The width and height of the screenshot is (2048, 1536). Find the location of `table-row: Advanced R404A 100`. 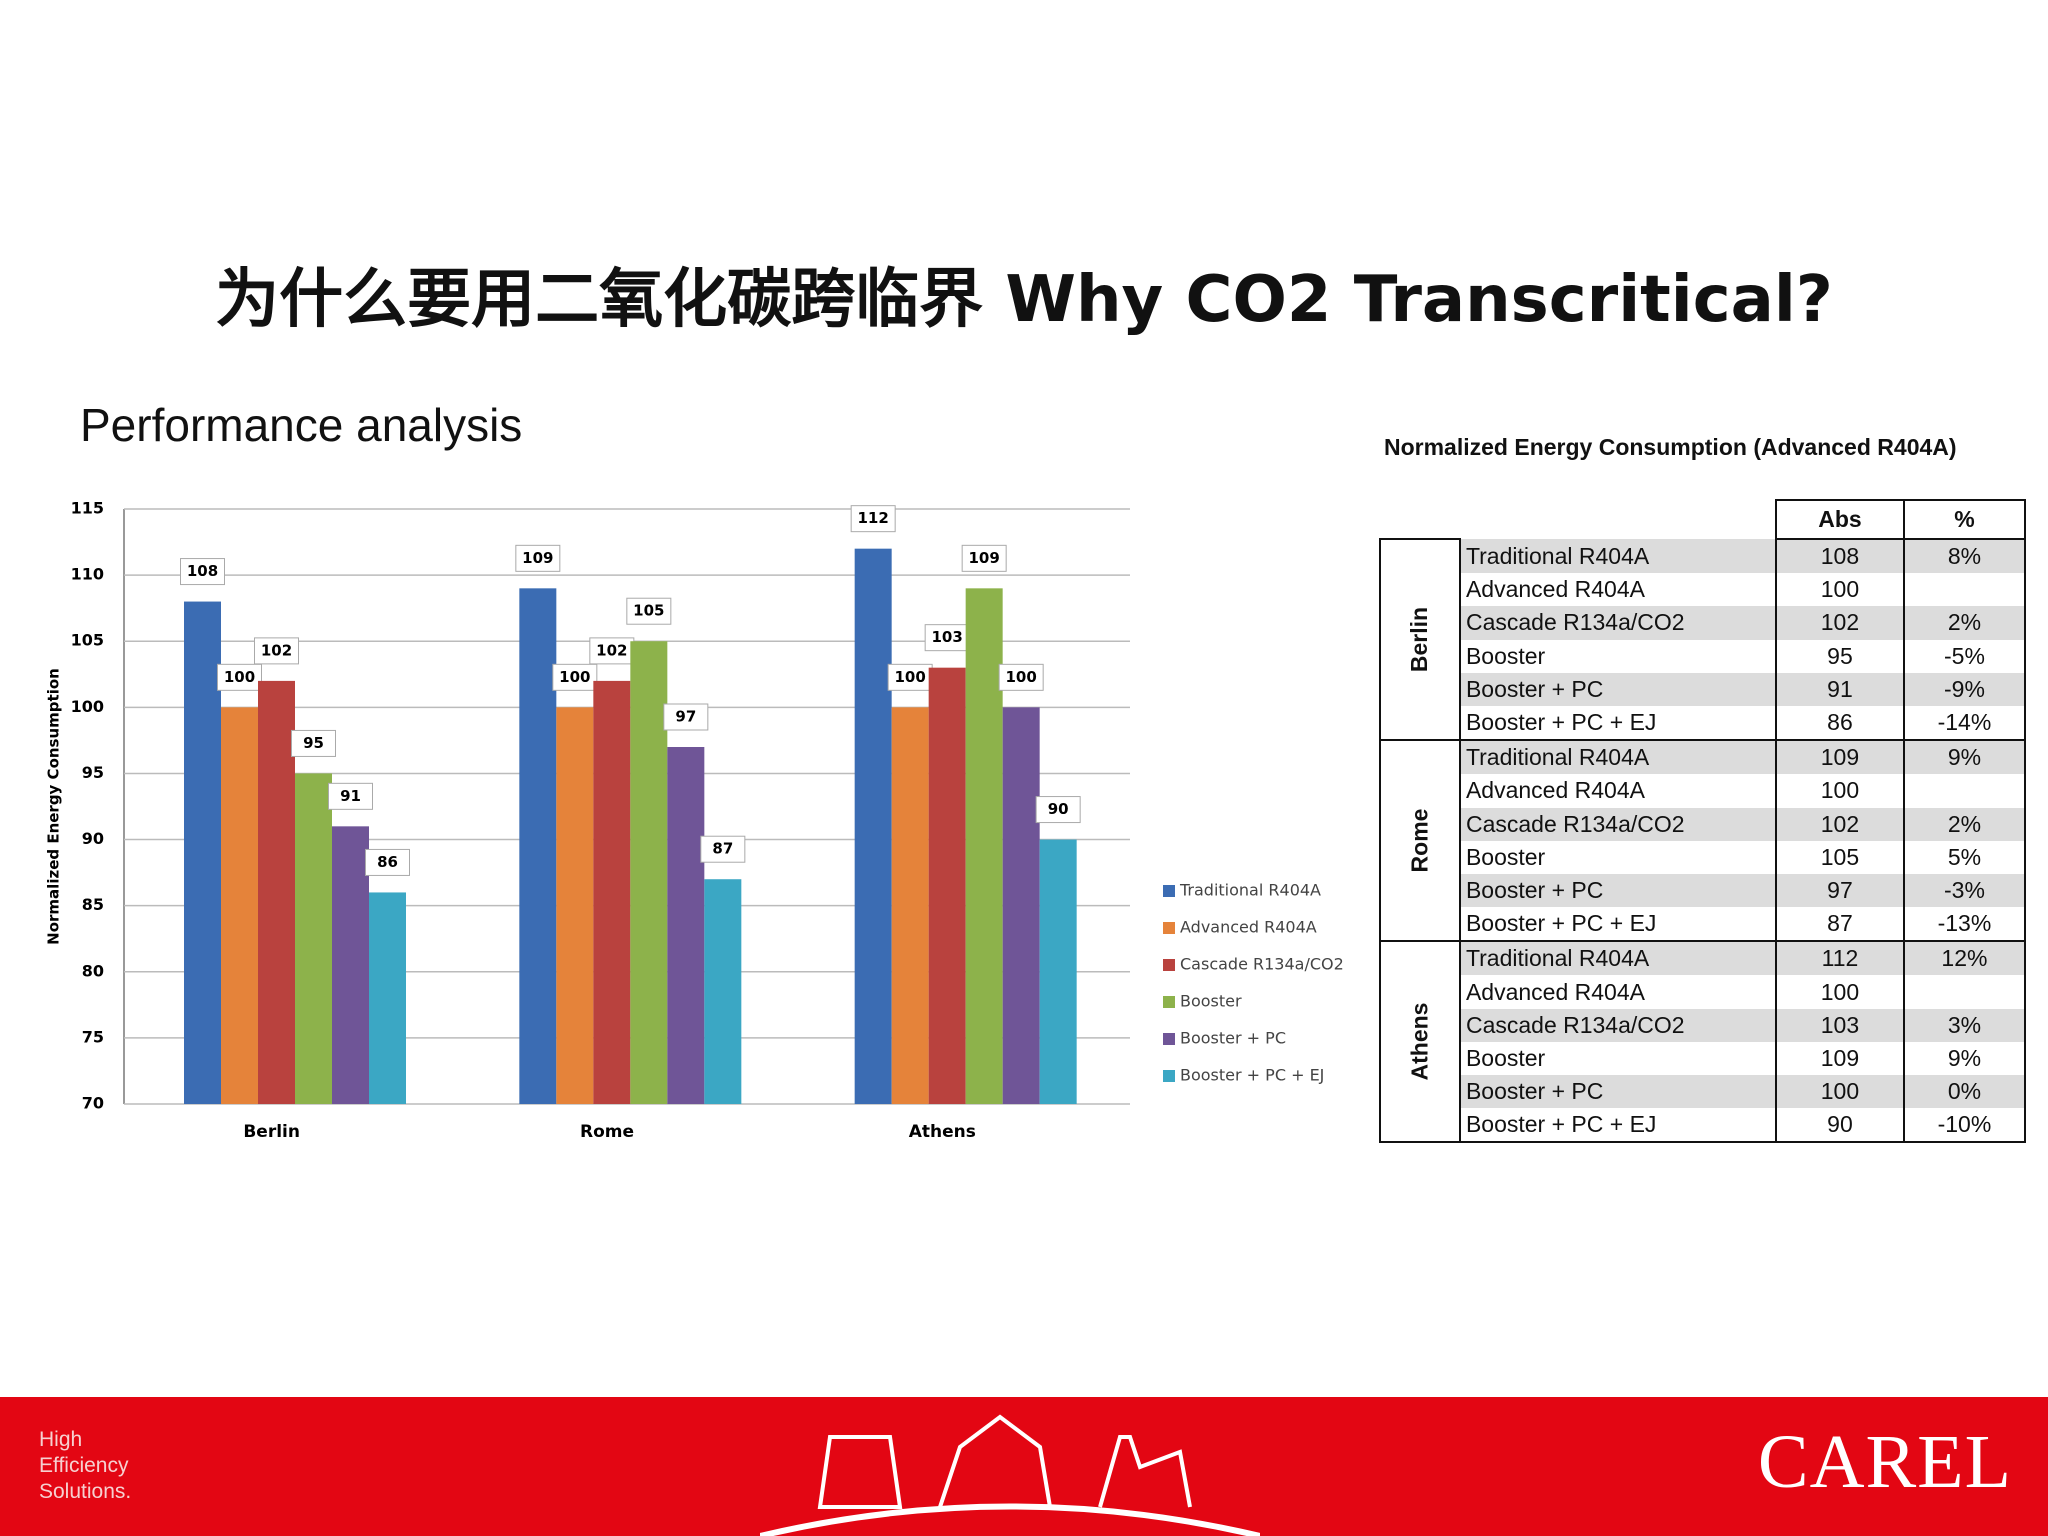

table-row: Advanced R404A 100 is located at coordinates (1703, 791).